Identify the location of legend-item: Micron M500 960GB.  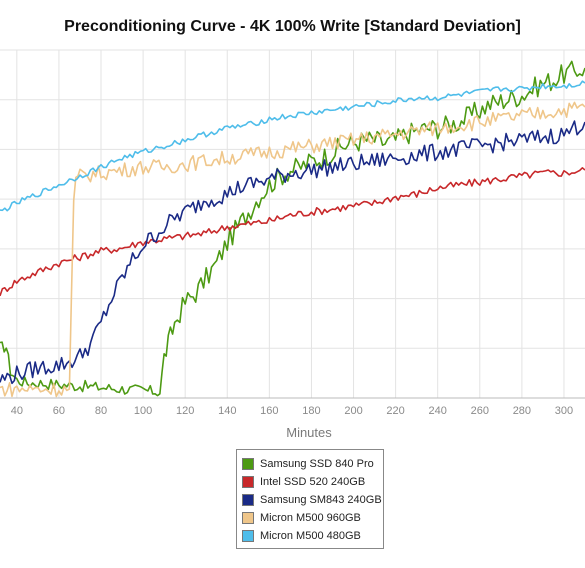
(312, 518).